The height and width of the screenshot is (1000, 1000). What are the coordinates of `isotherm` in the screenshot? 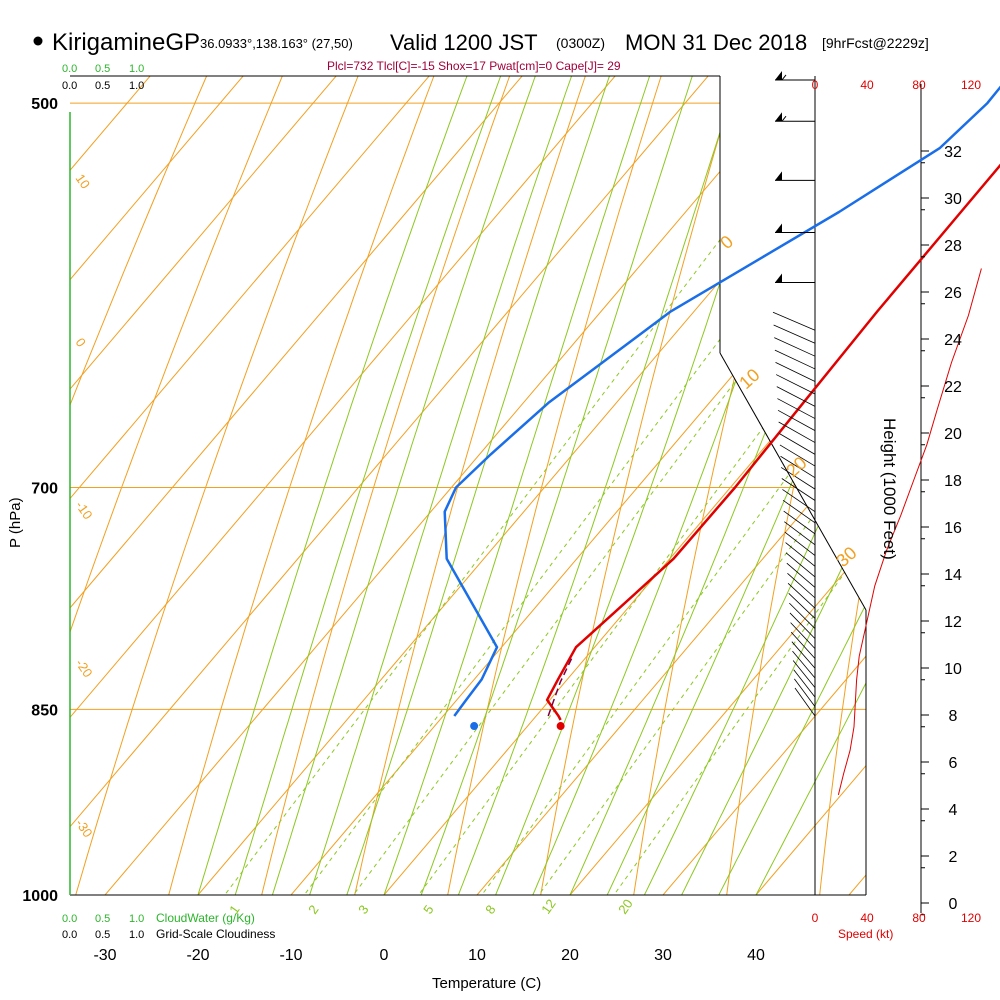 It's located at (810, 485).